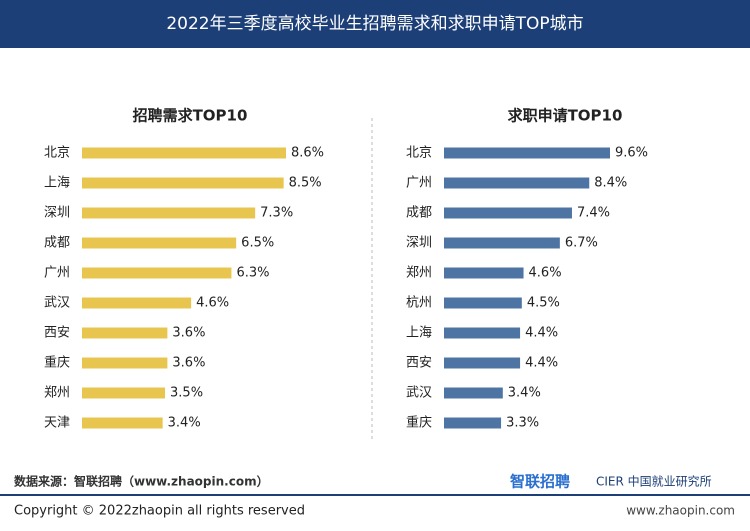 The image size is (750, 531). I want to click on value-label: 7.4%, so click(593, 213).